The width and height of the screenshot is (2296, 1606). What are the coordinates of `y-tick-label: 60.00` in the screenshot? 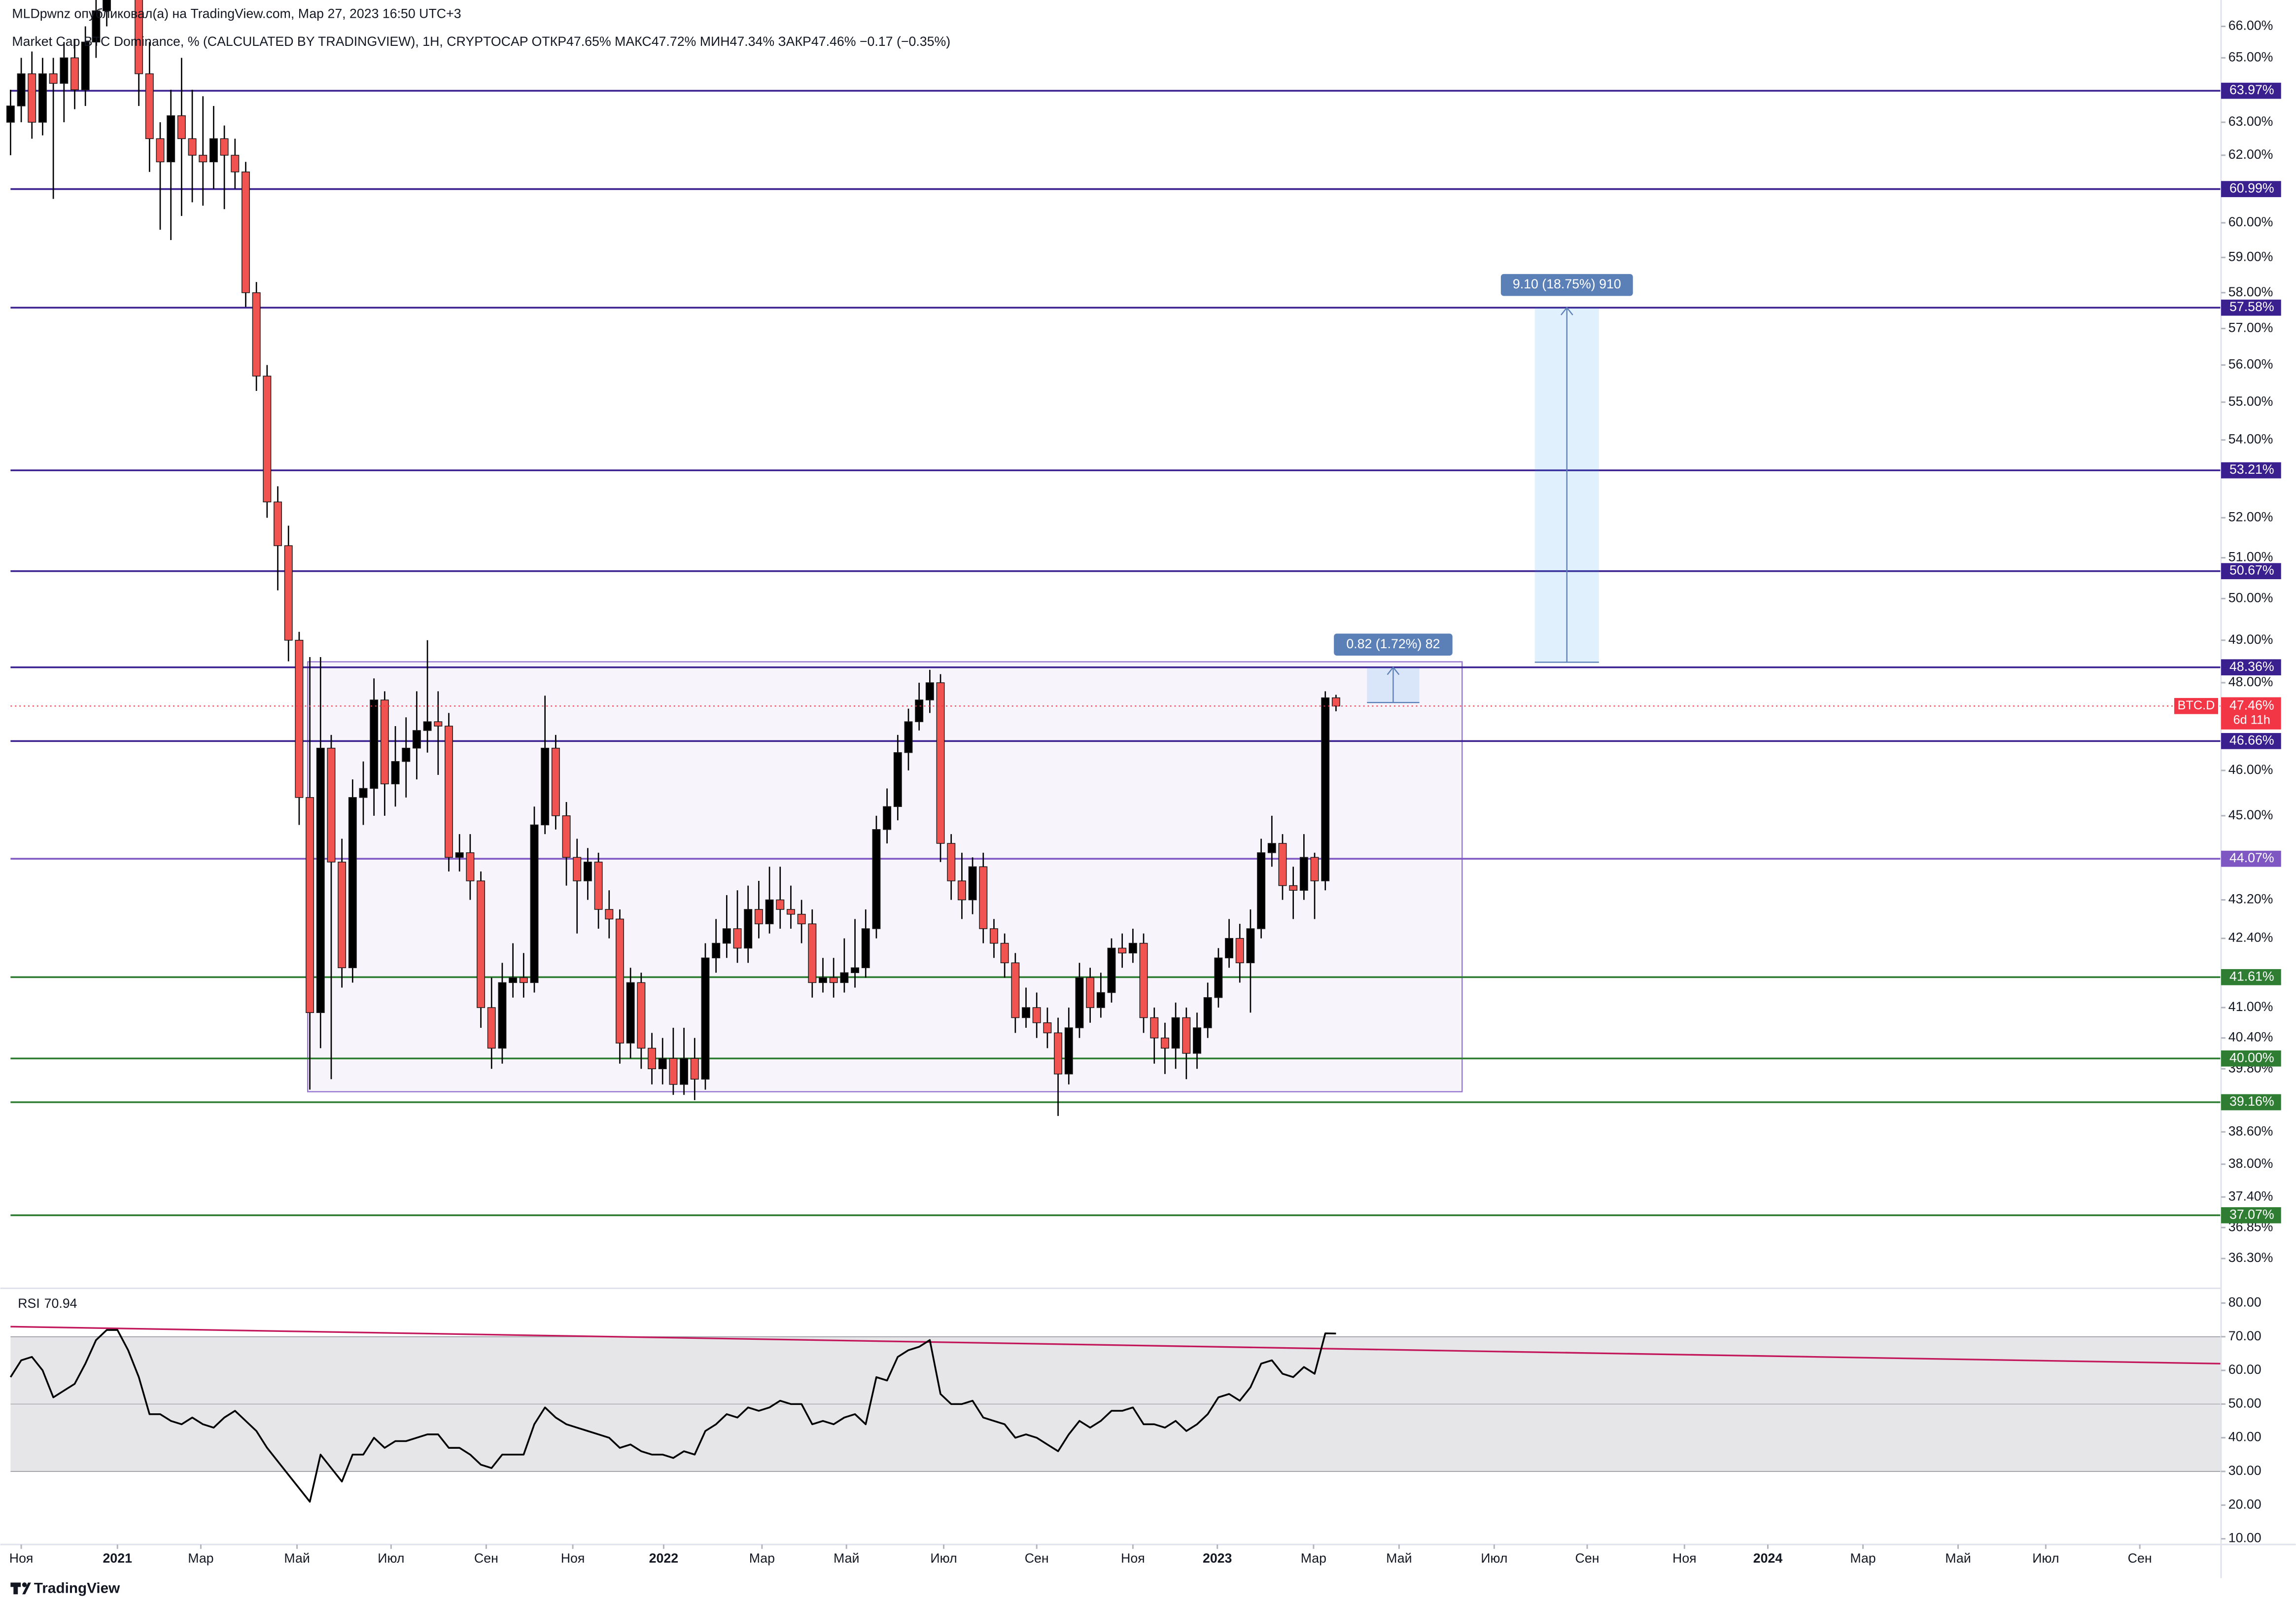 It's located at (2244, 1370).